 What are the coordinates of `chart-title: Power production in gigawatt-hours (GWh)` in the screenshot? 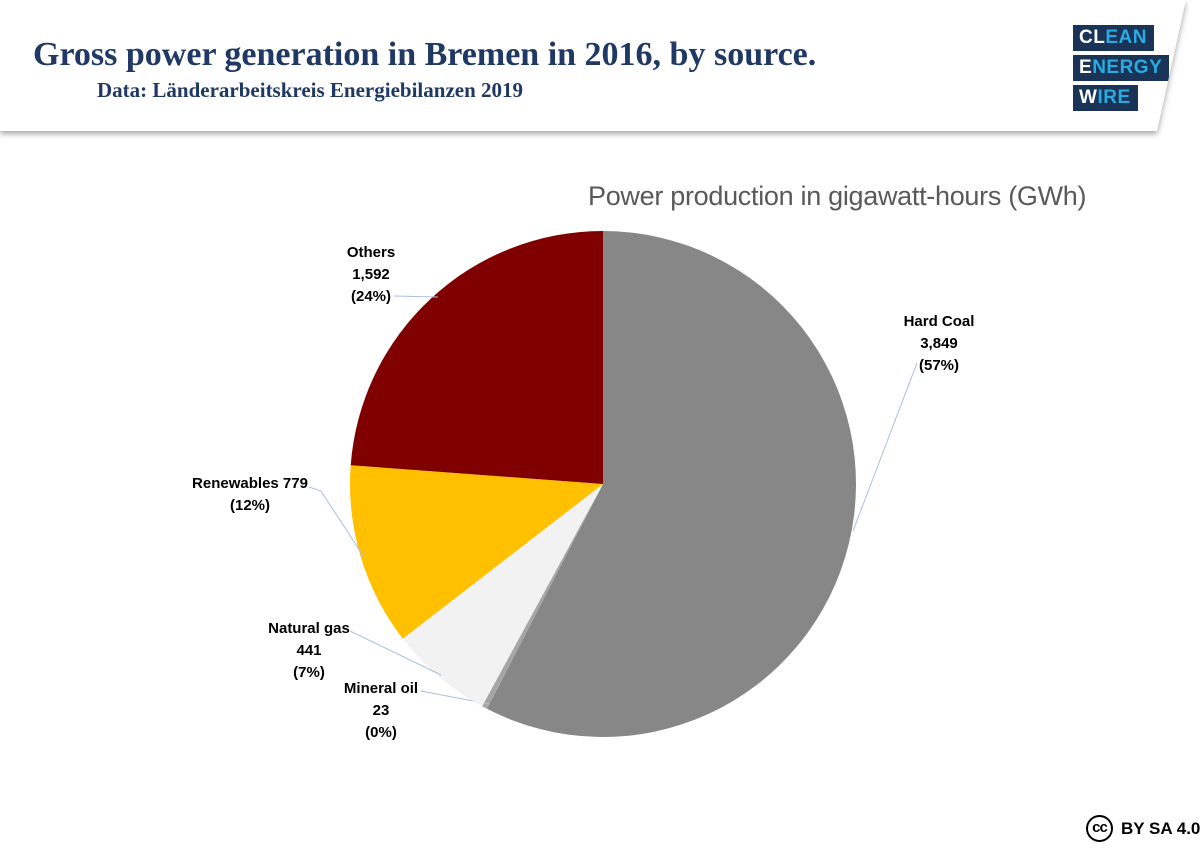 It's located at (837, 196).